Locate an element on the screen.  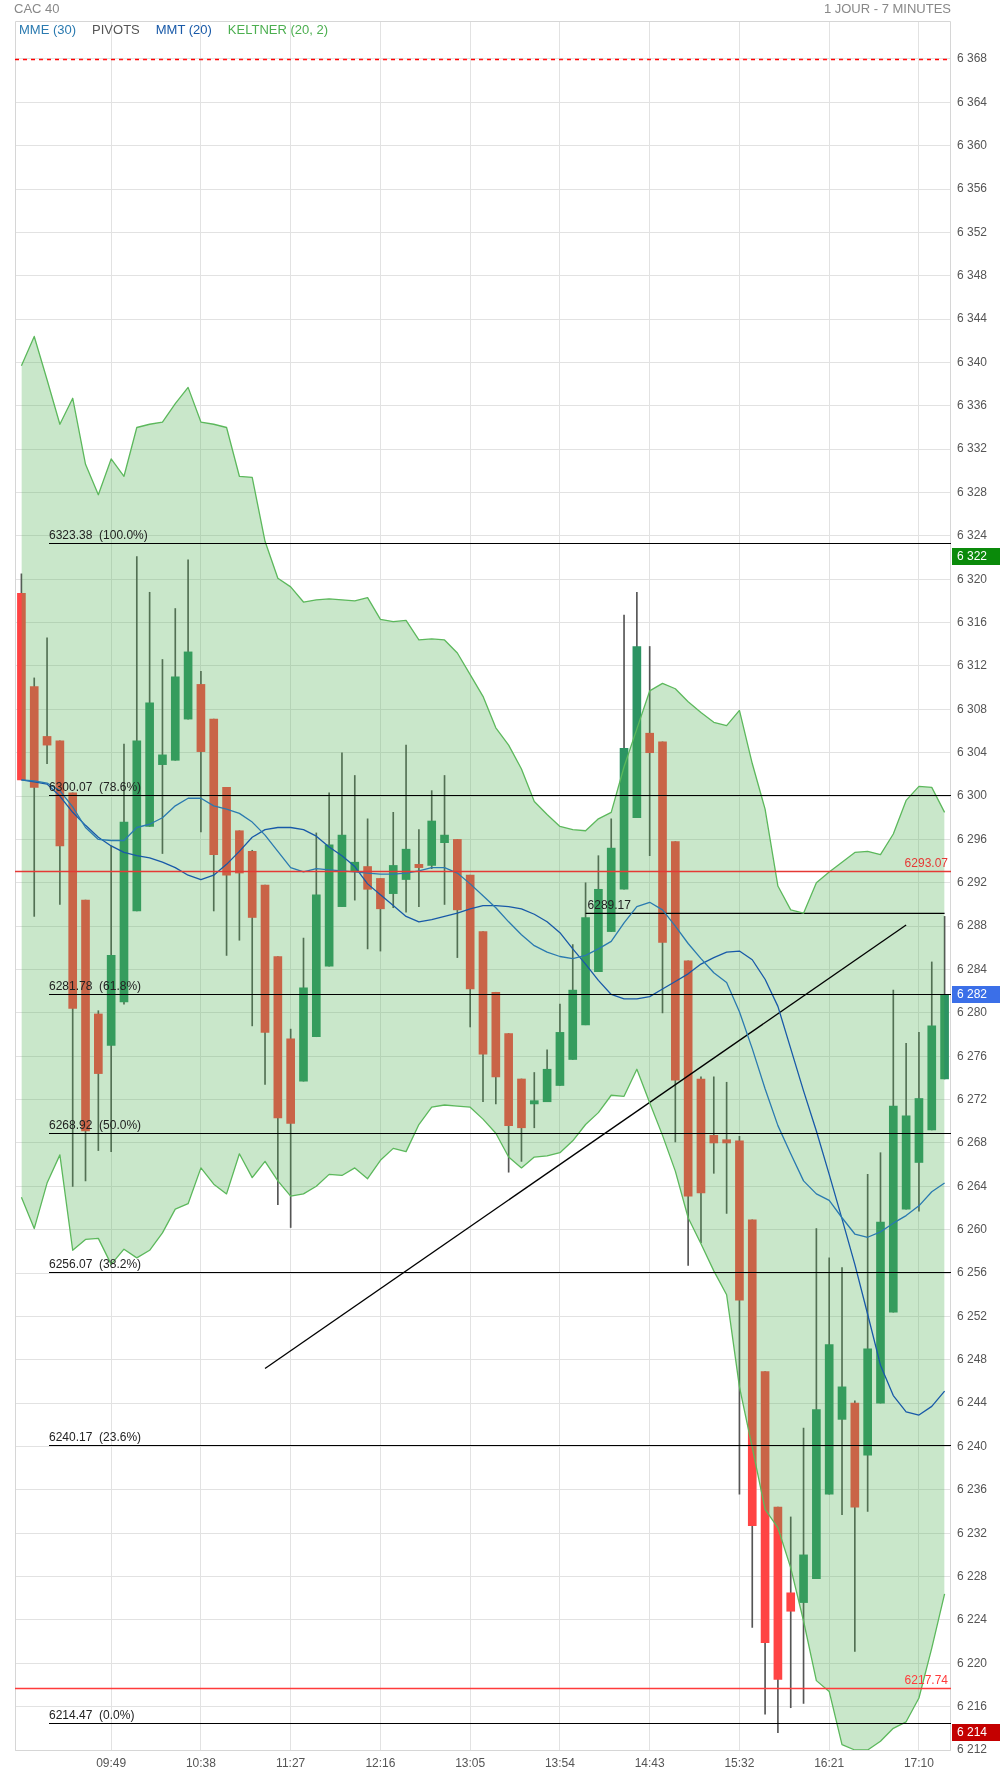
y-tick-label: 6 308 is located at coordinates (972, 708).